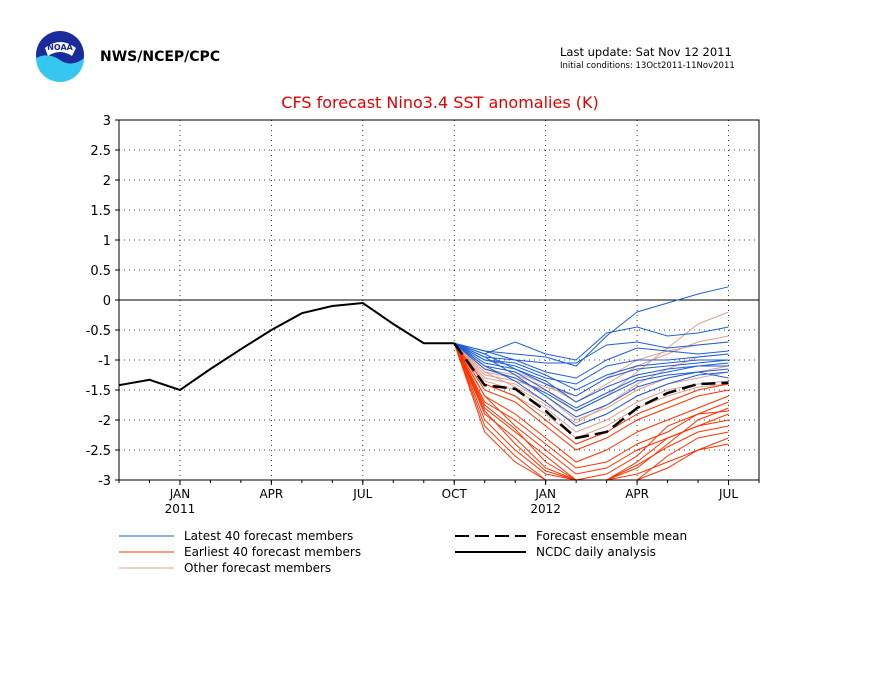 Image resolution: width=880 pixels, height=680 pixels. I want to click on ensemble-mean-series, so click(591, 391).